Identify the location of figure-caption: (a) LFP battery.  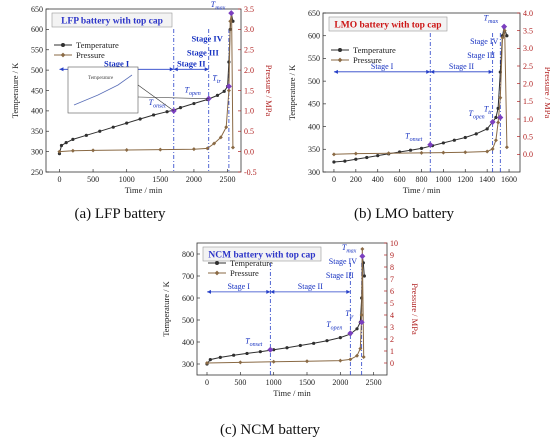
(120, 214).